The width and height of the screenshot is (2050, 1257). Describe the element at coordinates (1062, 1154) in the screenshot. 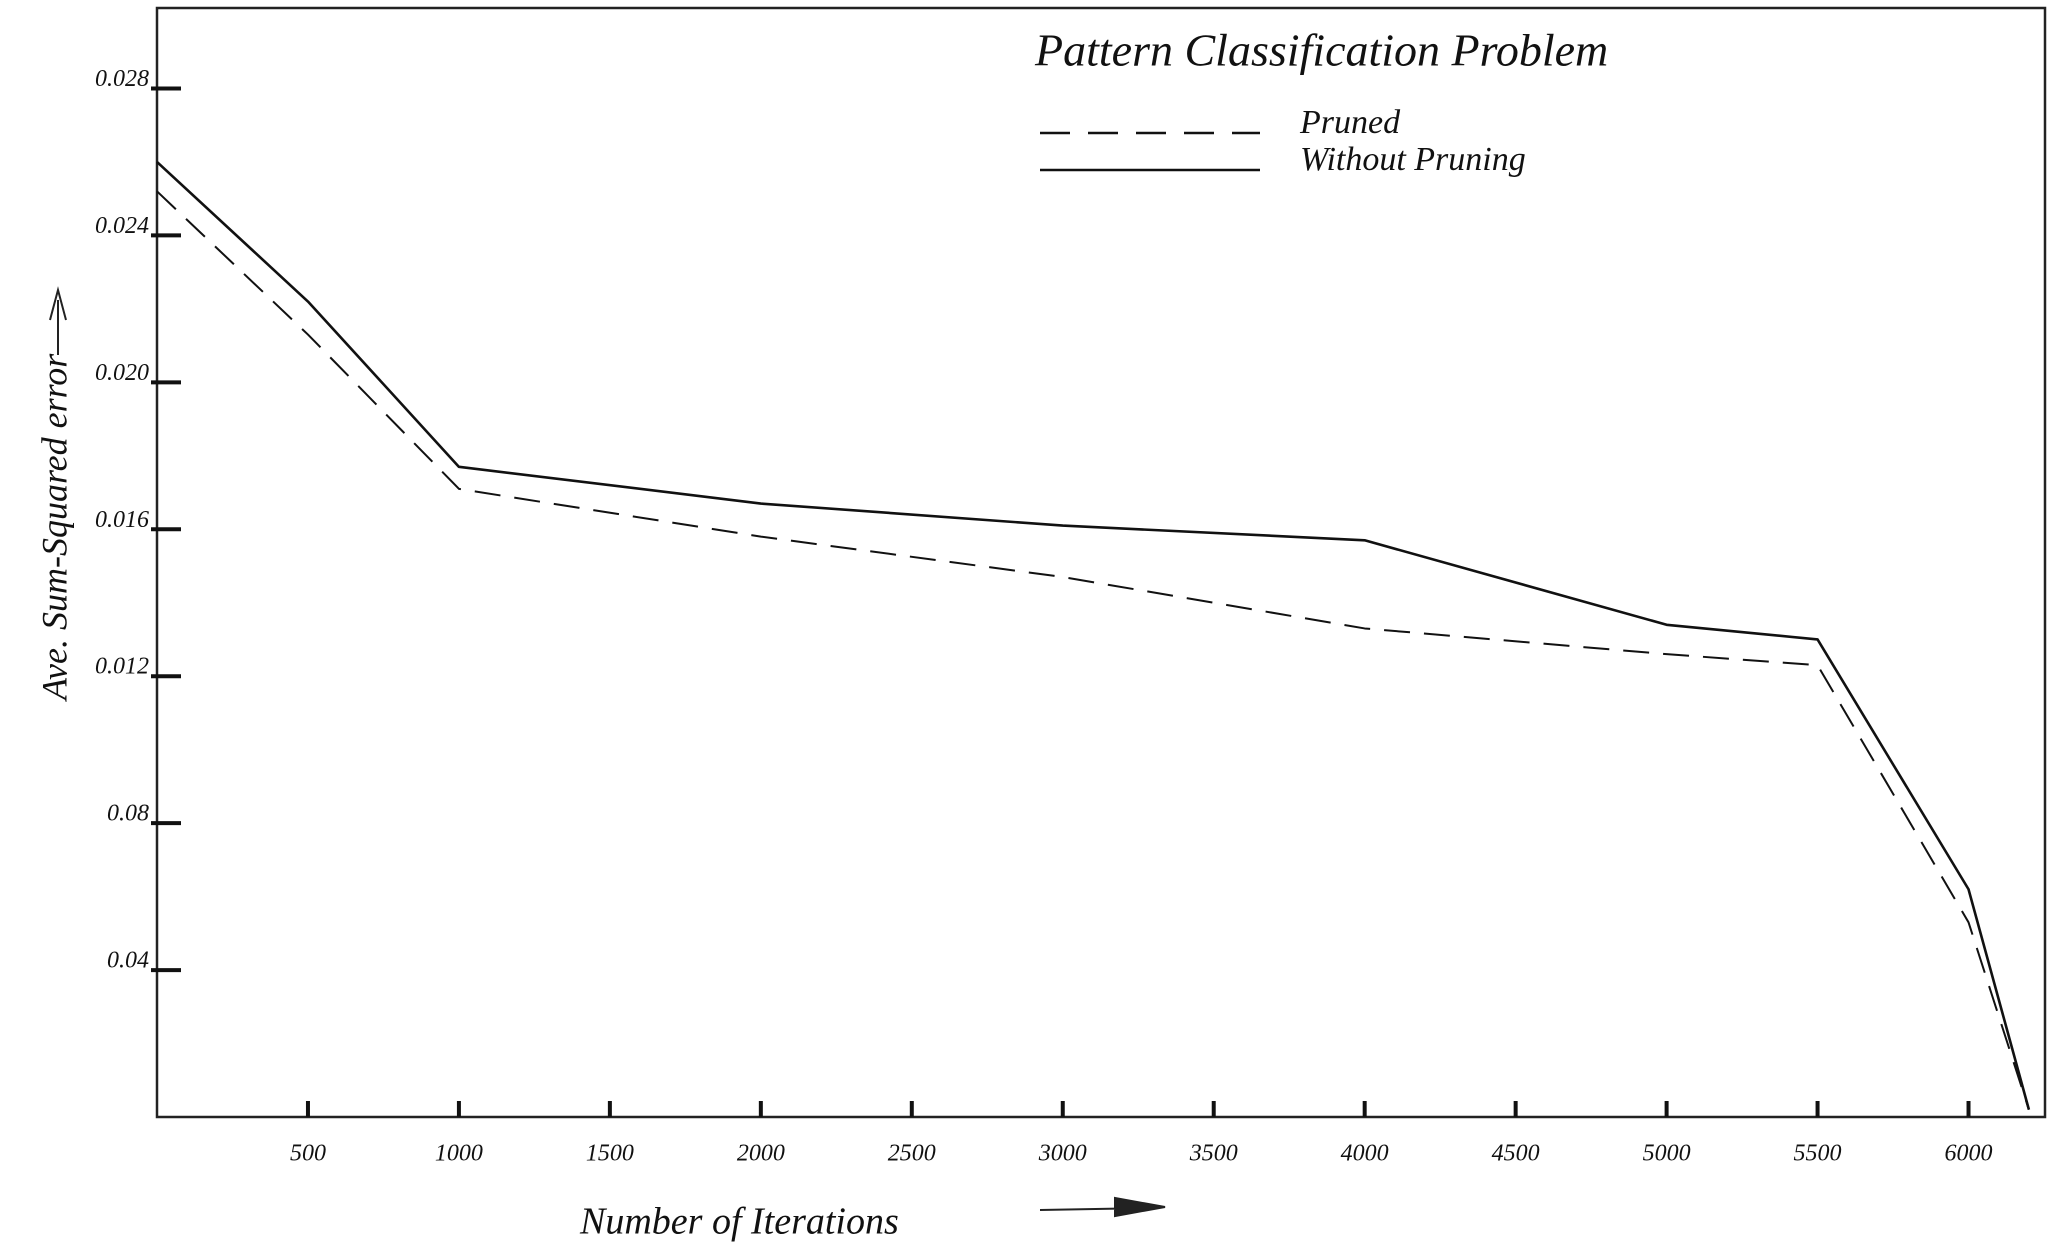

I see `x-tick-label: 3000` at that location.